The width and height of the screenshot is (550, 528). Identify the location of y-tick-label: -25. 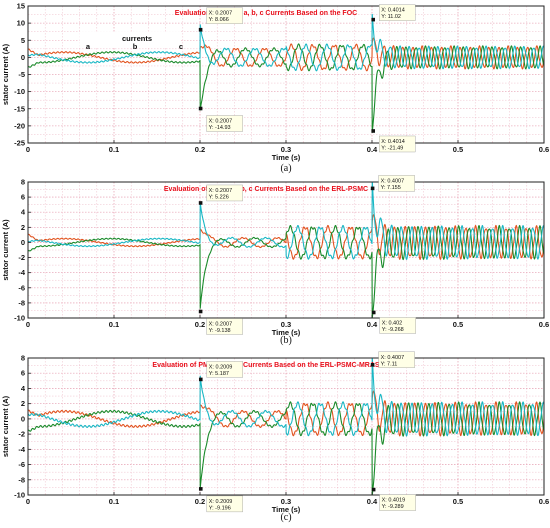
(19, 143).